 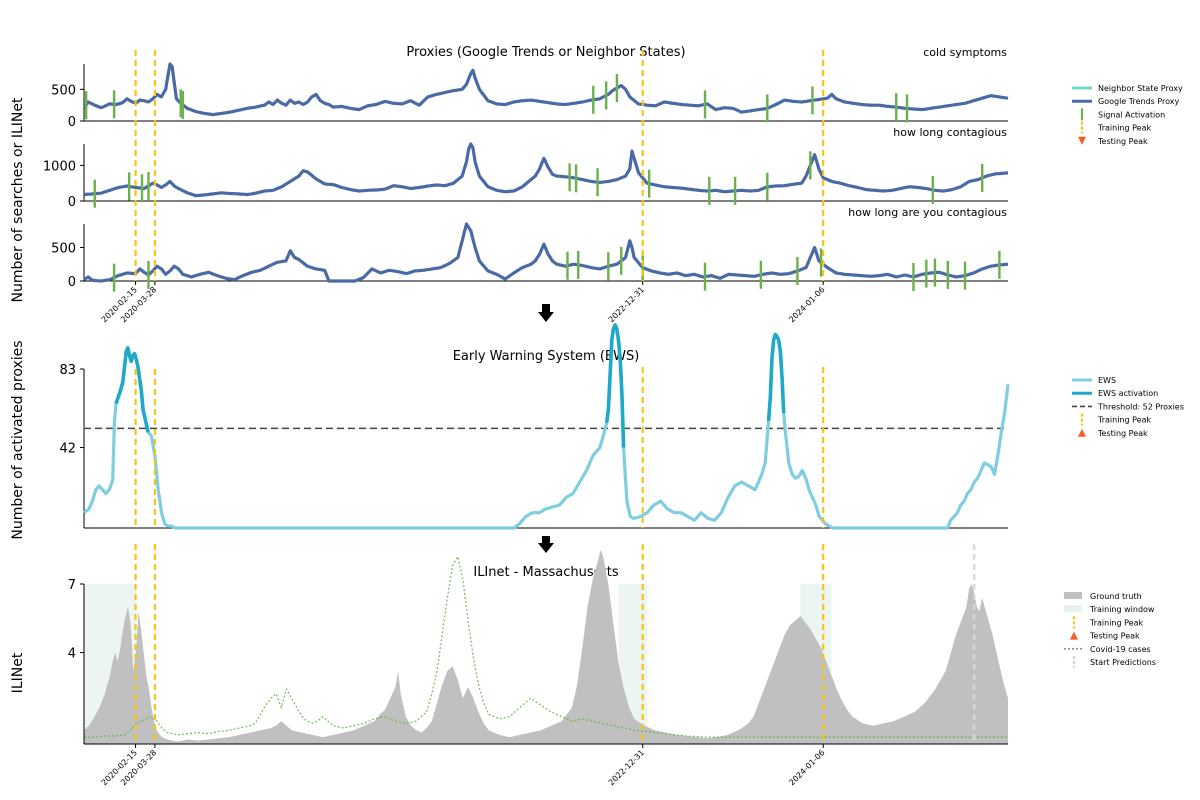 What do you see at coordinates (67, 449) in the screenshot?
I see `y-tick-label: 42` at bounding box center [67, 449].